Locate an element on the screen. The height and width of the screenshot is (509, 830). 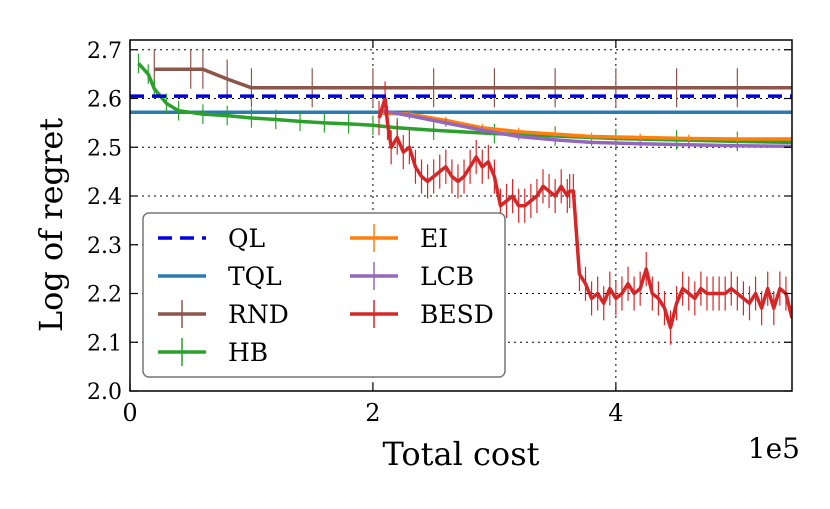
series-rnd is located at coordinates (472, 78).